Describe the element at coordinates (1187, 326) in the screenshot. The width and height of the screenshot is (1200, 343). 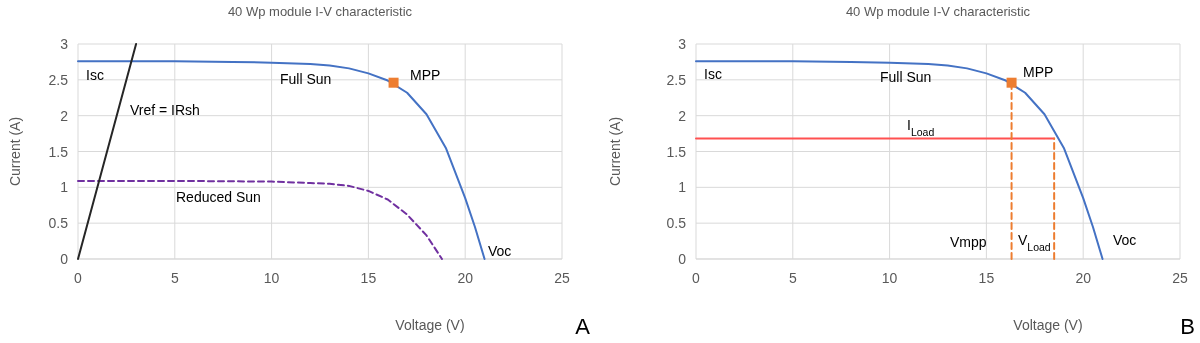
I see `text: B` at that location.